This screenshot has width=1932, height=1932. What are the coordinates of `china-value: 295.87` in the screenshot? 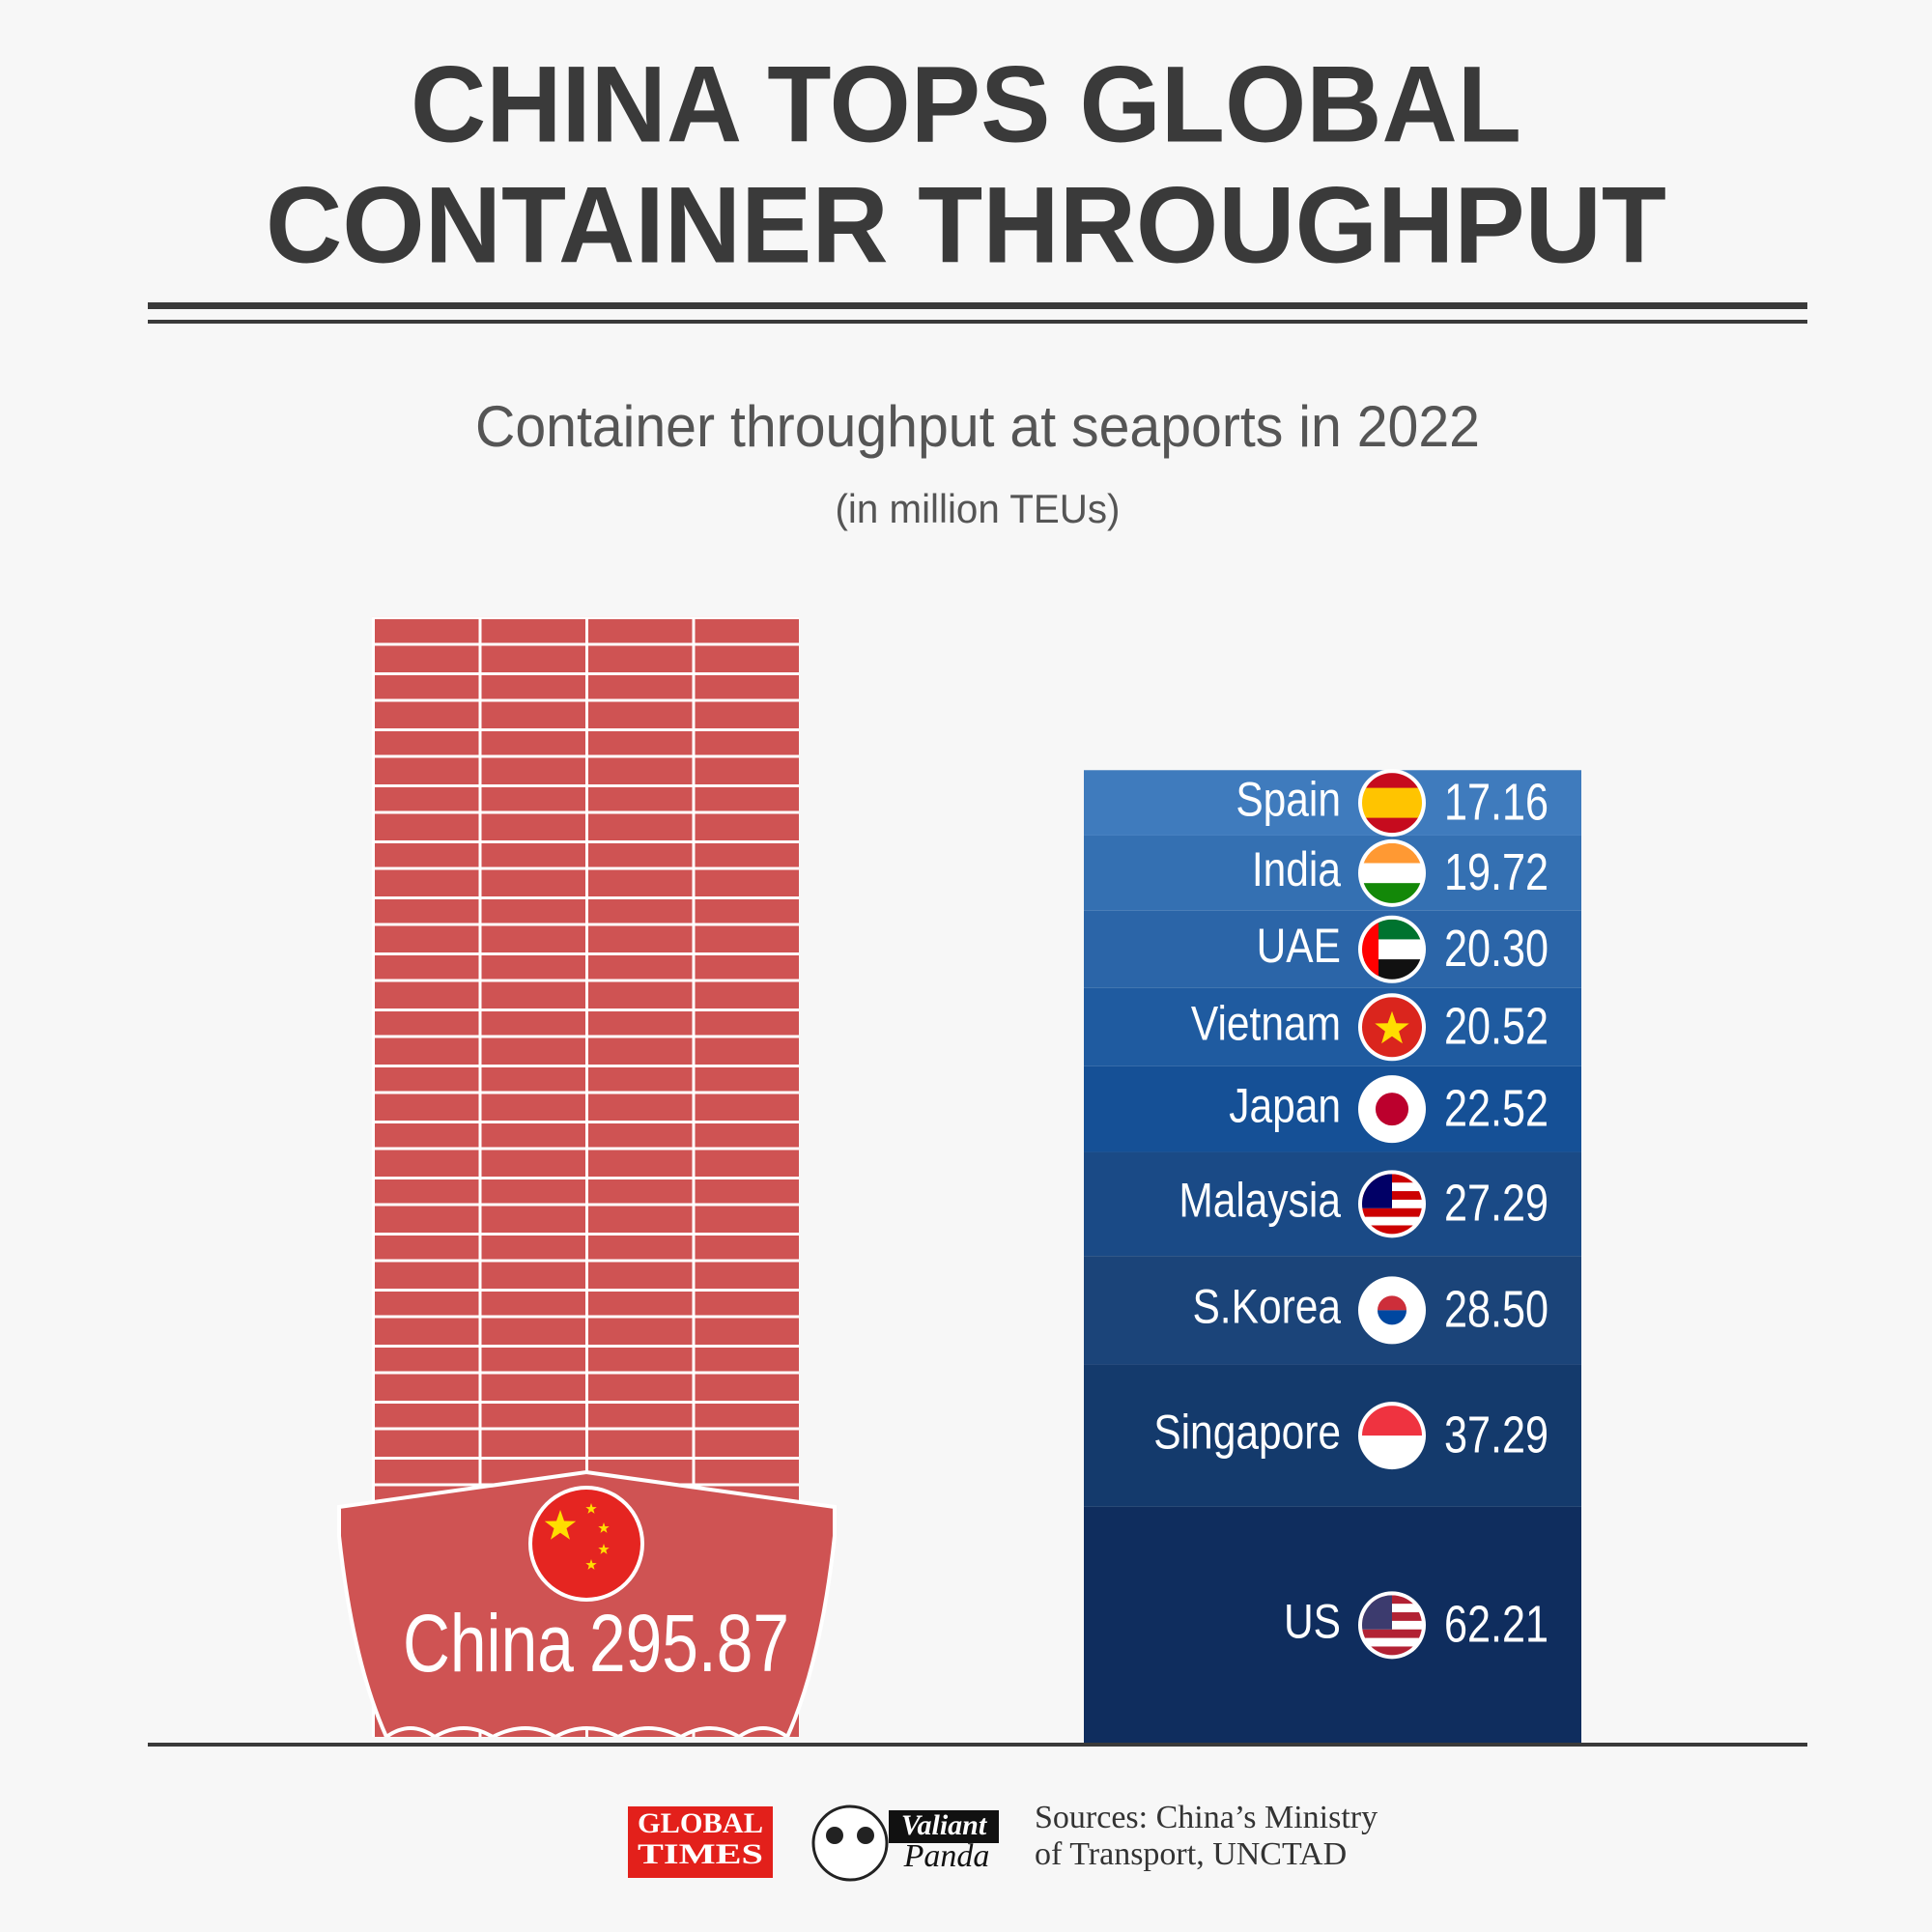 It's located at (689, 1643).